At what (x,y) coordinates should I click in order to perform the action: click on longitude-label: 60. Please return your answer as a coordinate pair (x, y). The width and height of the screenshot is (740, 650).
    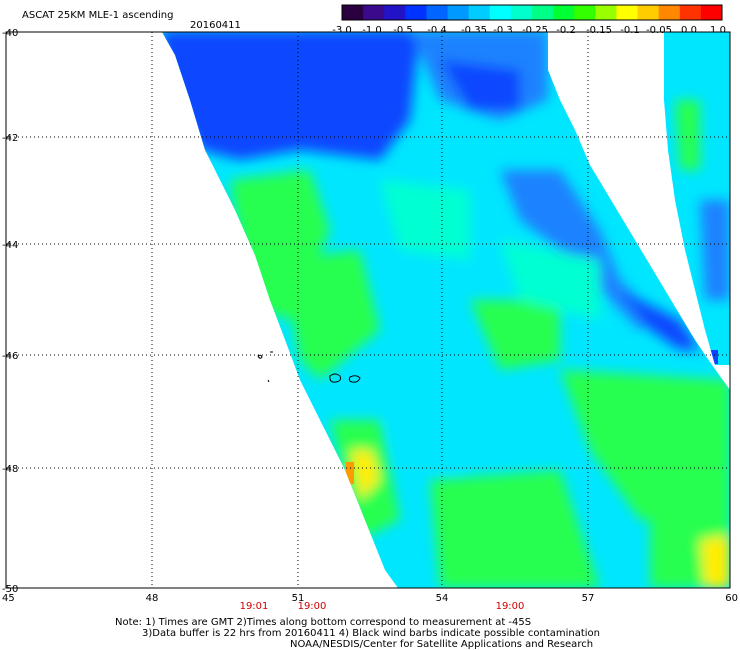
    Looking at the image, I should click on (731, 598).